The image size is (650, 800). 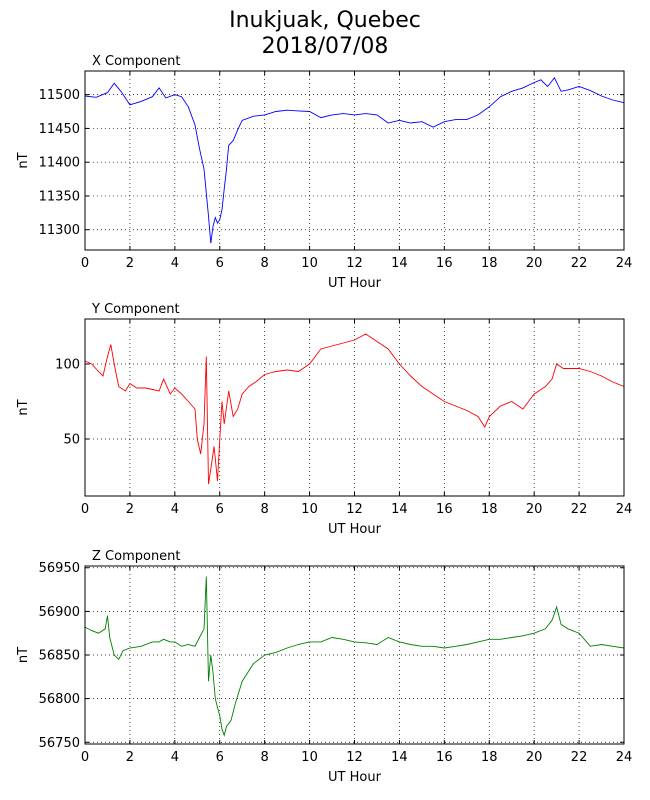 What do you see at coordinates (444, 263) in the screenshot?
I see `x-component-xtick-label: 16` at bounding box center [444, 263].